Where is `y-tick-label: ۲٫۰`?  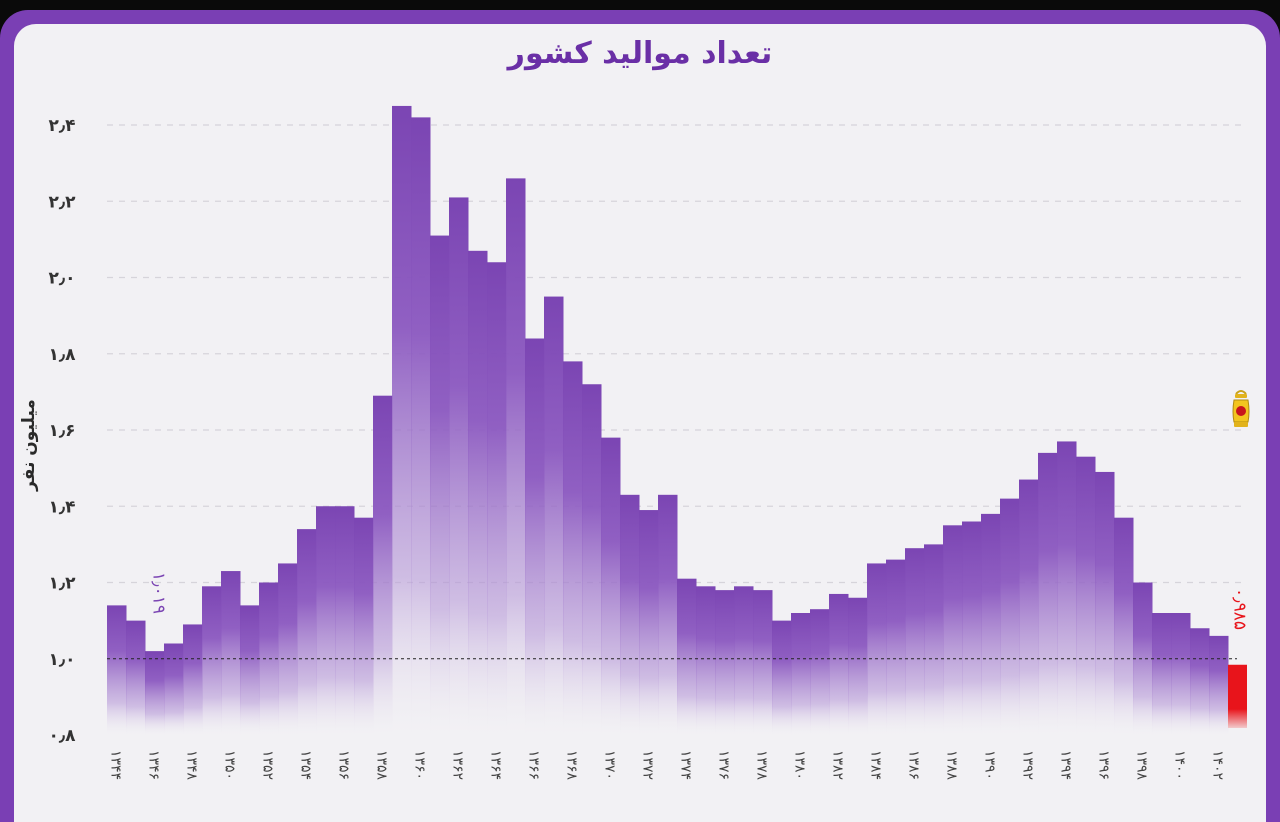 y-tick-label: ۲٫۰ is located at coordinates (61, 279).